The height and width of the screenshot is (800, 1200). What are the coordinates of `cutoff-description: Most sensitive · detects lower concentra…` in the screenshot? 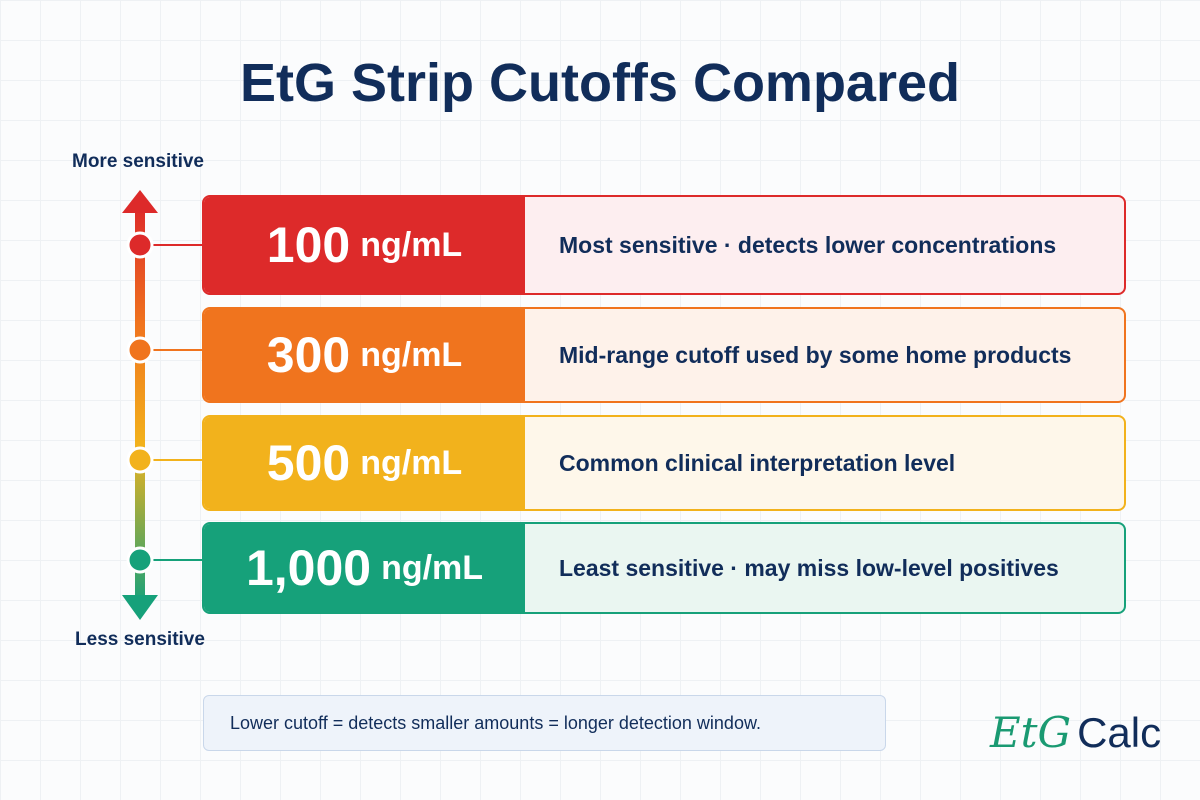 It's located at (808, 244).